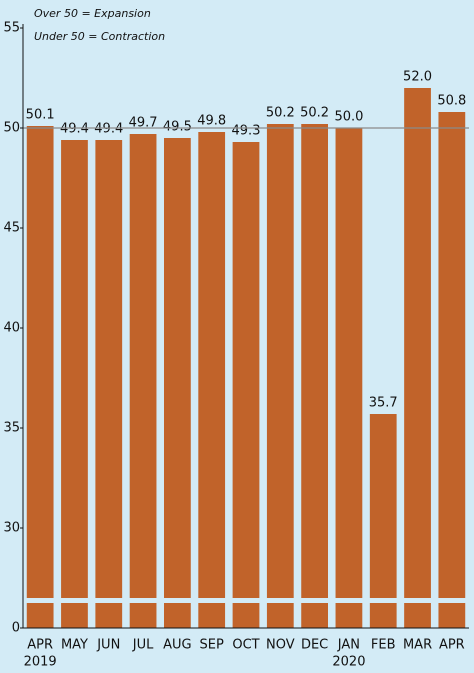  Describe the element at coordinates (177, 127) in the screenshot. I see `value-label: 49.5` at that location.